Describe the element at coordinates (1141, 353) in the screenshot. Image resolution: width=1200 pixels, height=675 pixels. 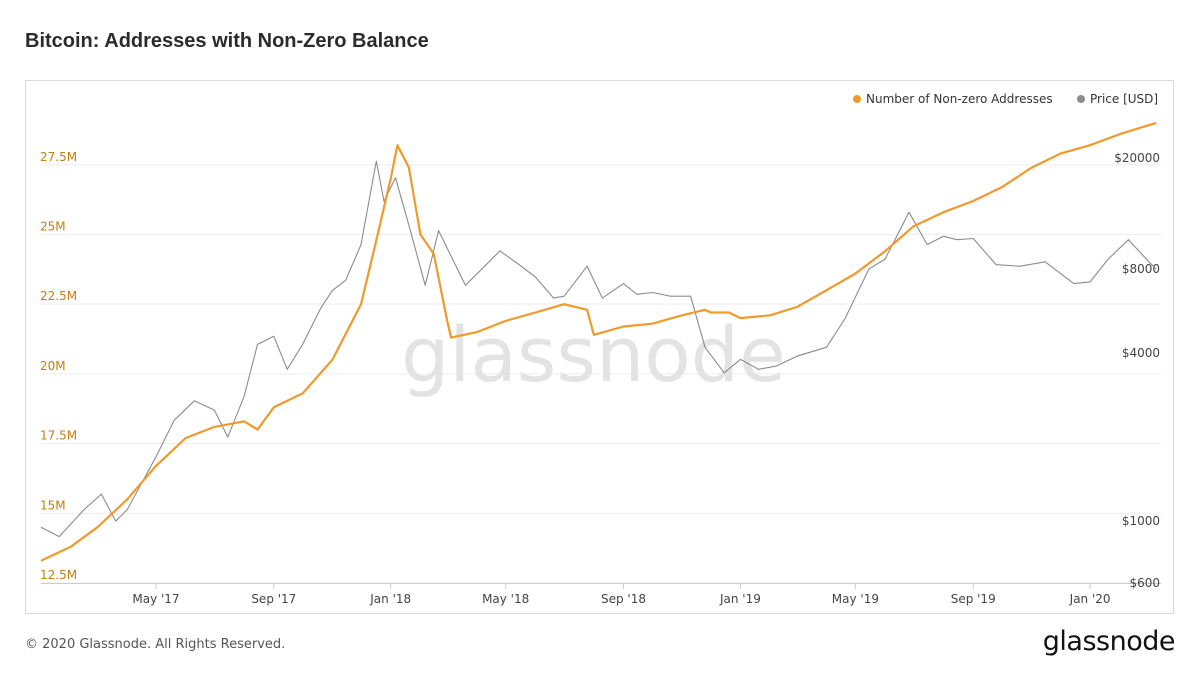
I see `y-right-tick-label: $4000` at that location.